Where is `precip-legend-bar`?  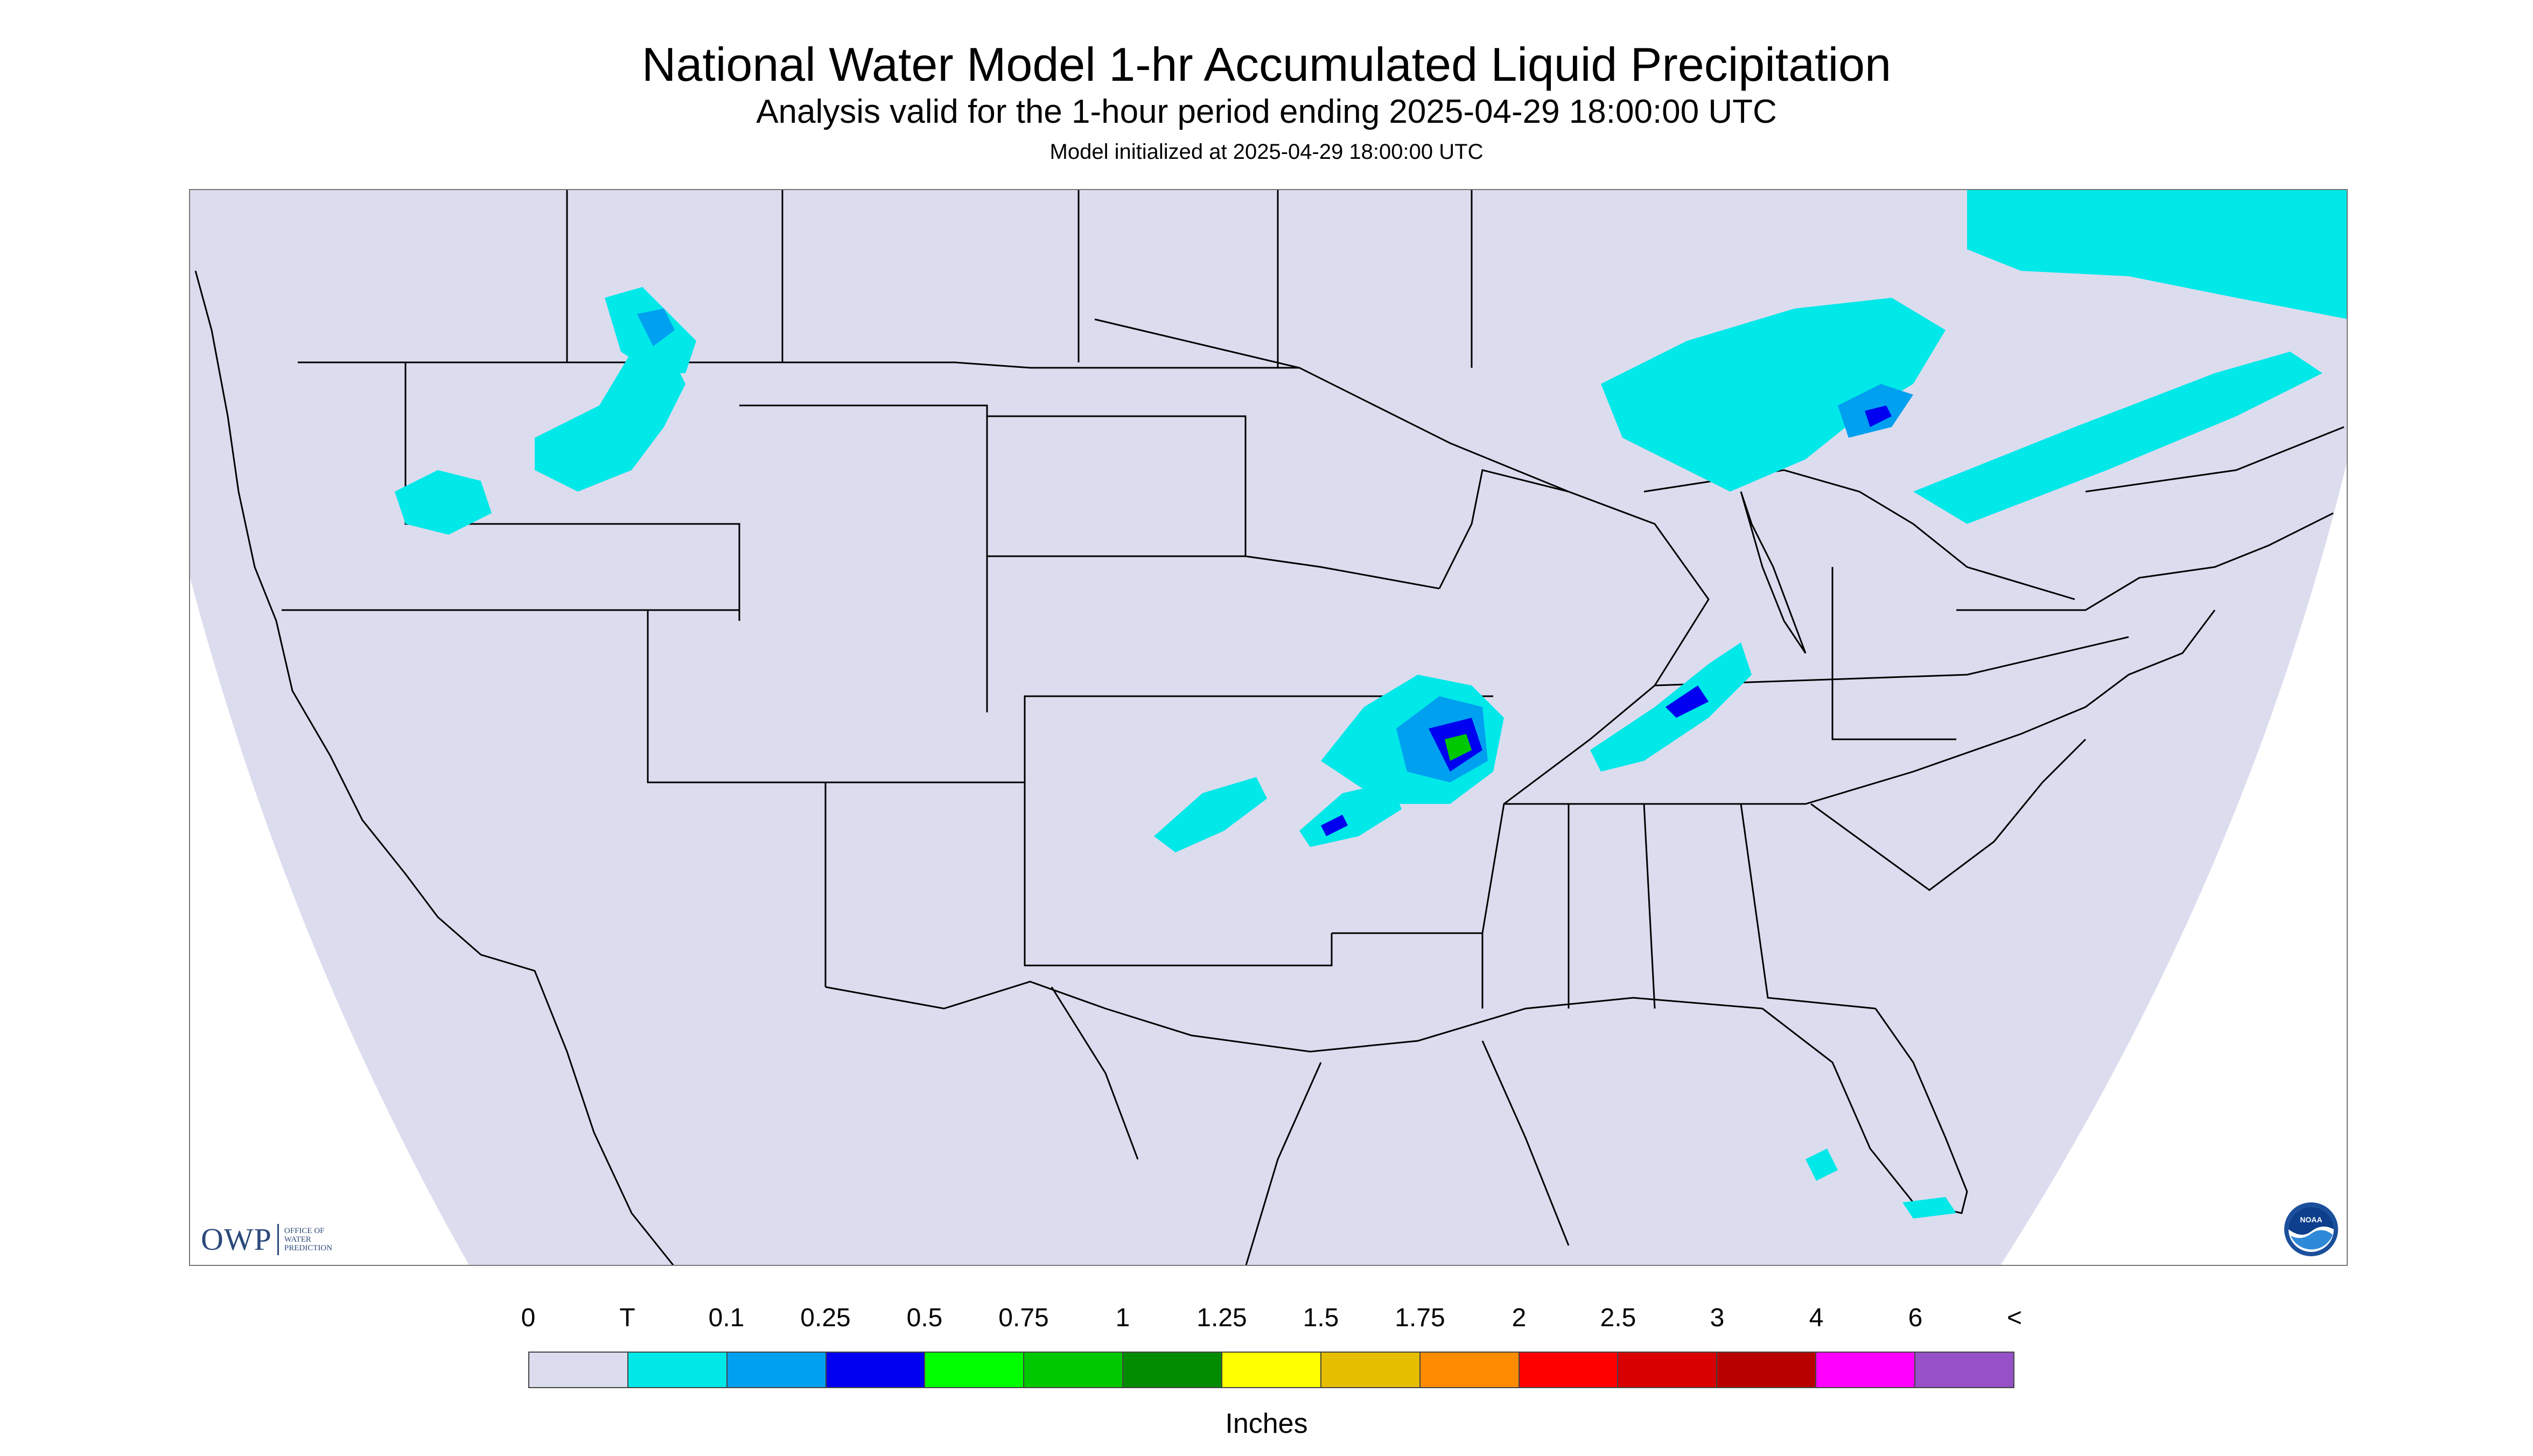
precip-legend-bar is located at coordinates (1271, 1370).